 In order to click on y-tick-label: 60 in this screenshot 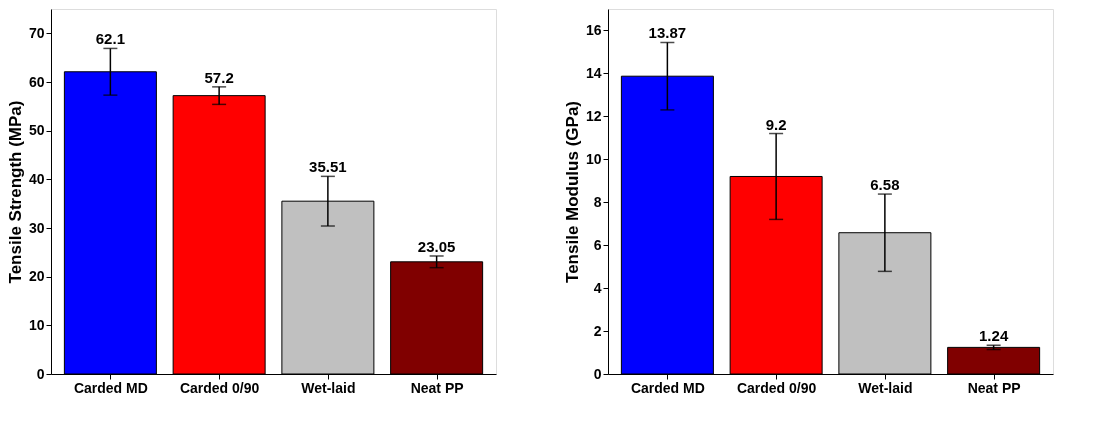, I will do `click(36, 81)`.